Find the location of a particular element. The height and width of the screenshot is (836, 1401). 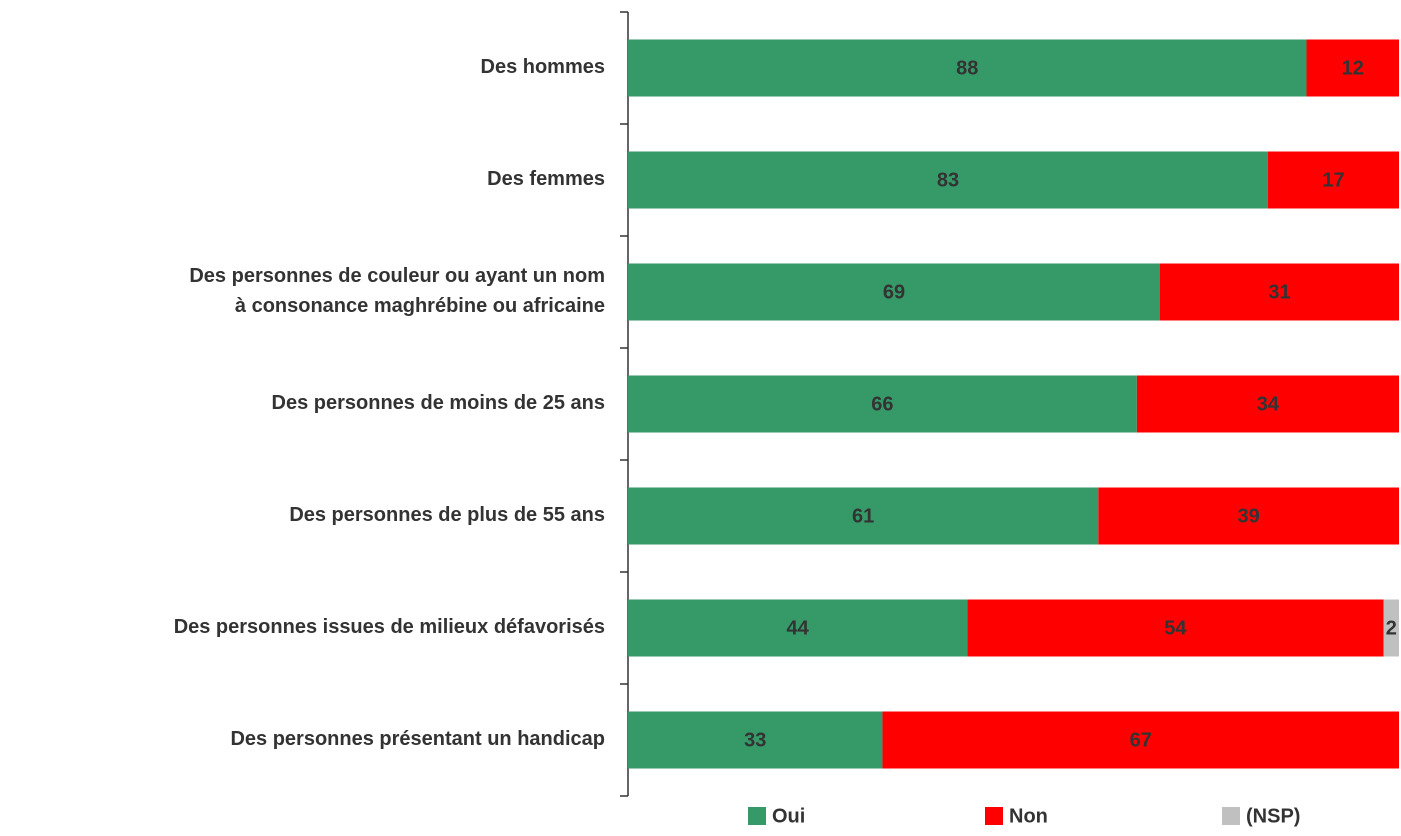

category-label: Des personnes de plus de 55 ans is located at coordinates (447, 515).